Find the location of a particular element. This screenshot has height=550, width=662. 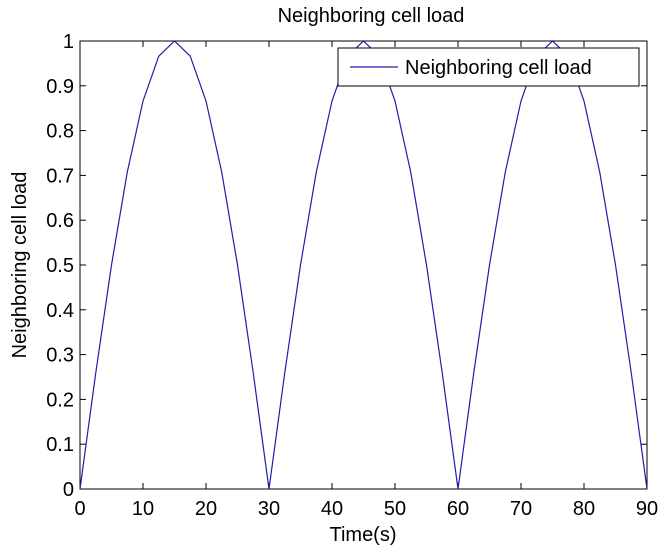

y-tick-label: 0.2 is located at coordinates (60, 400).